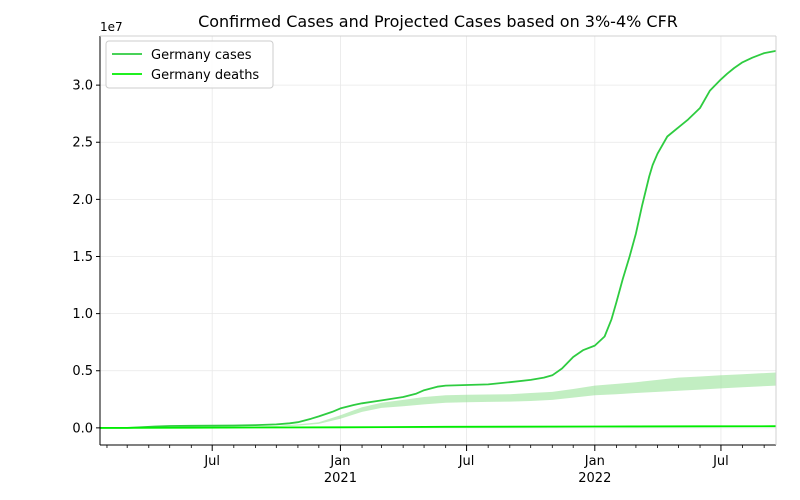 The width and height of the screenshot is (800, 500). What do you see at coordinates (201, 55) in the screenshot?
I see `legend-label-cases: Germany cases` at bounding box center [201, 55].